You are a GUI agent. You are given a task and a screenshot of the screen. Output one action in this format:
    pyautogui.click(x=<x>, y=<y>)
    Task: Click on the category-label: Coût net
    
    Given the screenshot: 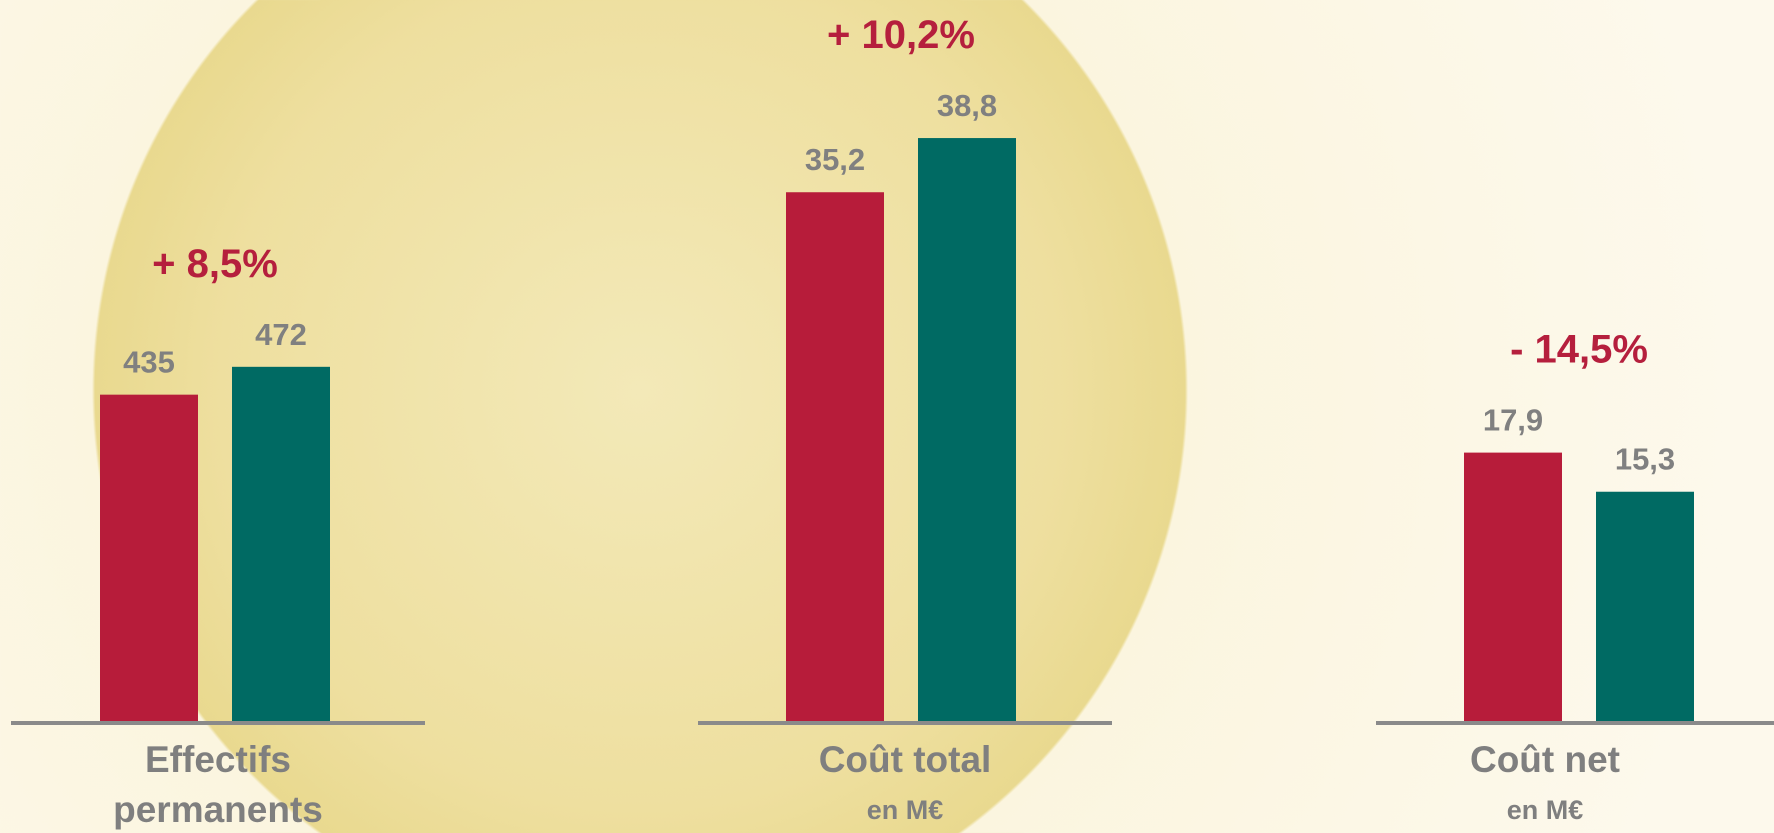 What is the action you would take?
    pyautogui.click(x=1545, y=759)
    